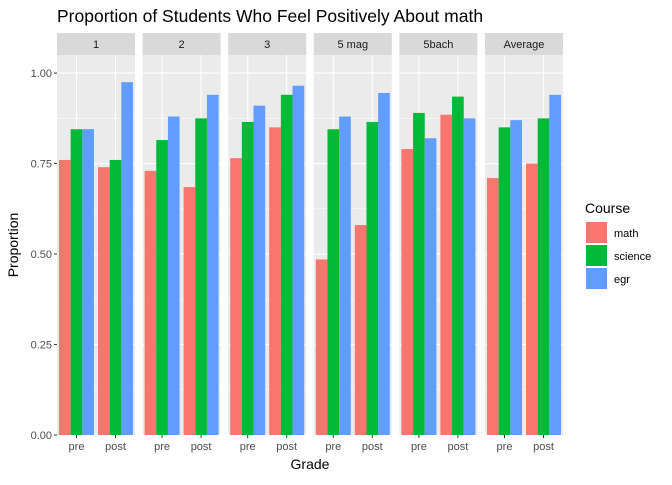 The height and width of the screenshot is (485, 672). What do you see at coordinates (41, 346) in the screenshot?
I see `y-tick-label: 0.25` at bounding box center [41, 346].